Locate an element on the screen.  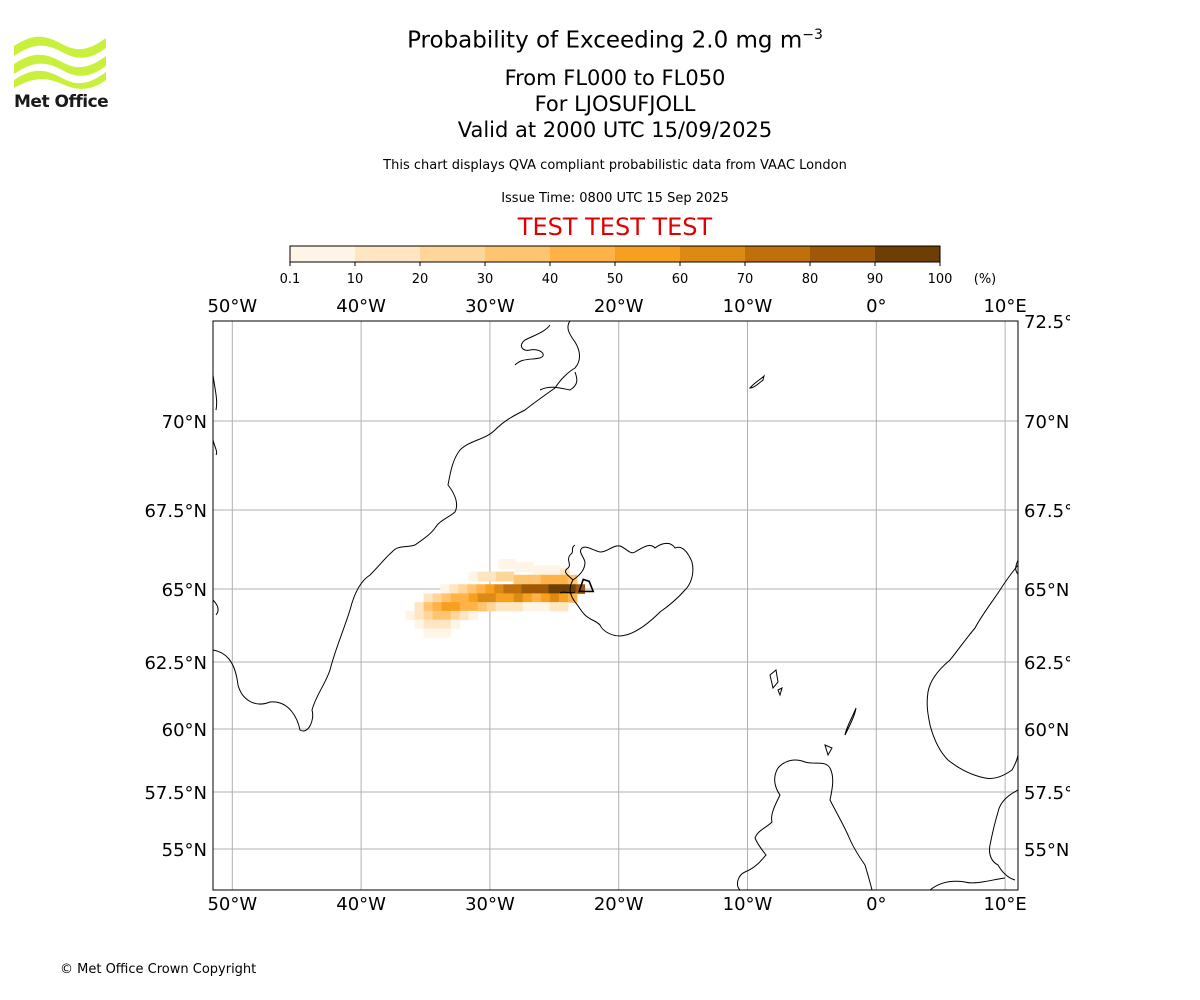
colorbar-tick-label: 40 is located at coordinates (550, 279).